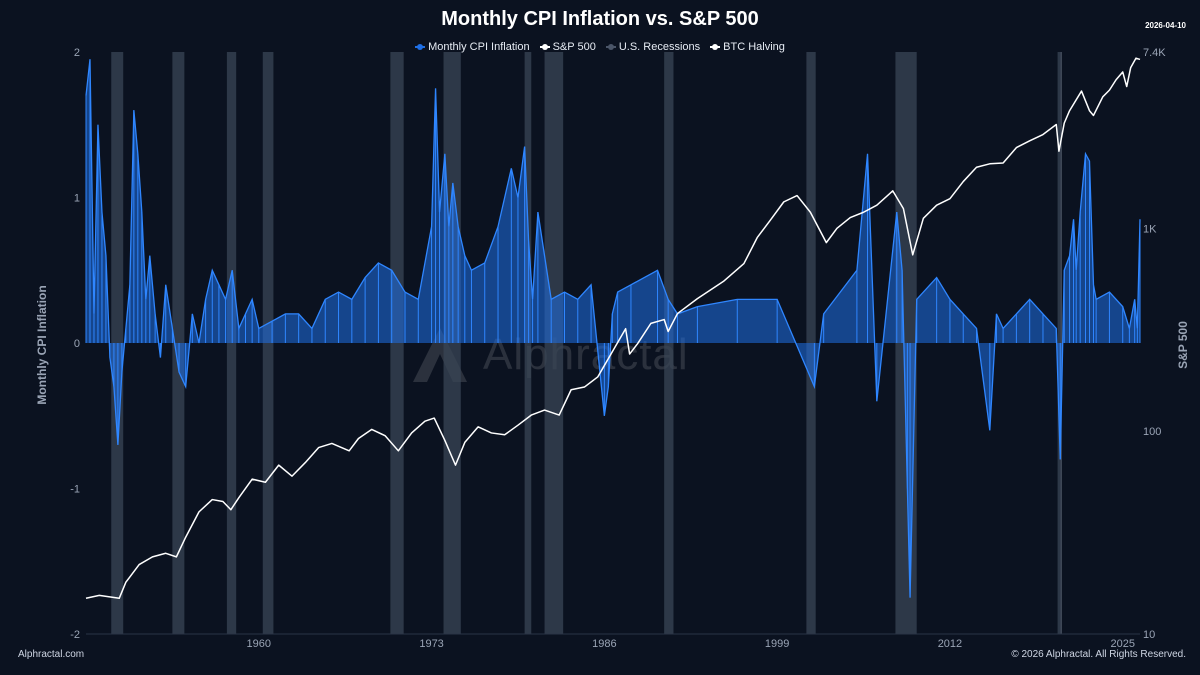 The width and height of the screenshot is (1200, 675). I want to click on x-tick-label: 1999, so click(777, 644).